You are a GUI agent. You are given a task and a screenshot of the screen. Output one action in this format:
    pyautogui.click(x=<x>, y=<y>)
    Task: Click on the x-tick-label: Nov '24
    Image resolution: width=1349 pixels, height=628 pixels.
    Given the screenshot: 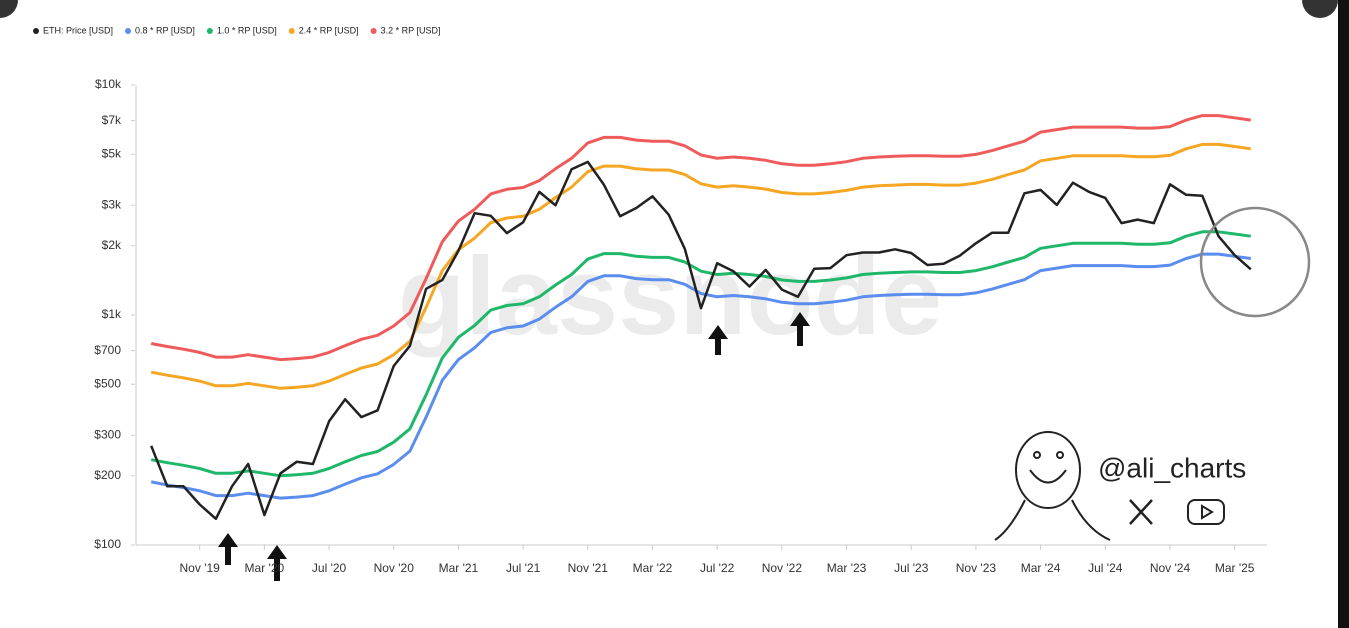 What is the action you would take?
    pyautogui.click(x=1170, y=568)
    